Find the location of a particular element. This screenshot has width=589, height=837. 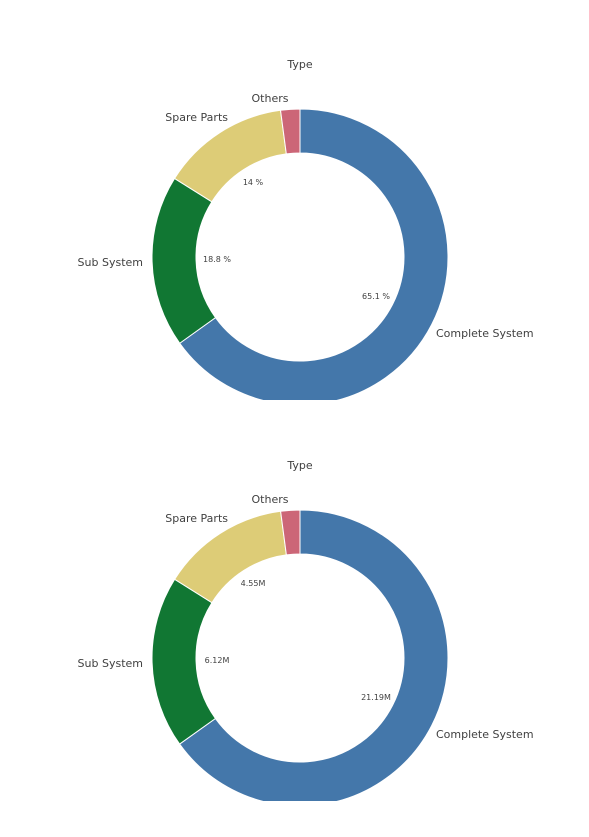

value-label: 65.1 % is located at coordinates (376, 296).